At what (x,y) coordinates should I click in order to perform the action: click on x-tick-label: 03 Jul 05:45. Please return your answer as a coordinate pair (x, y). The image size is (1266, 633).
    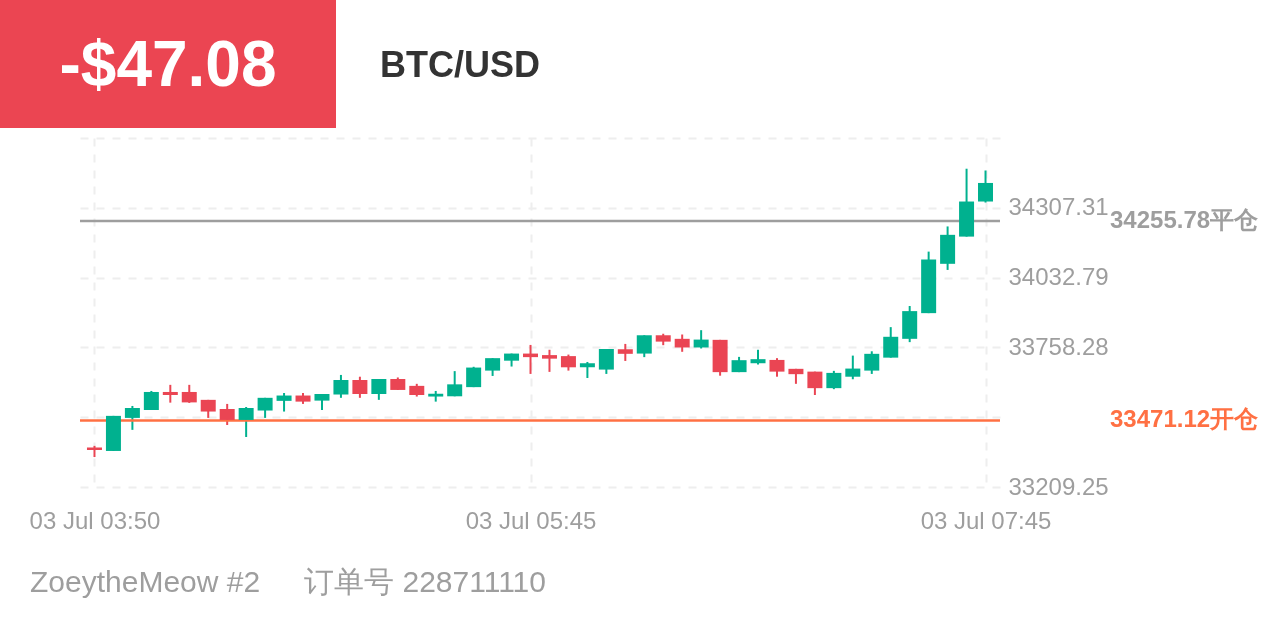
    Looking at the image, I should click on (531, 520).